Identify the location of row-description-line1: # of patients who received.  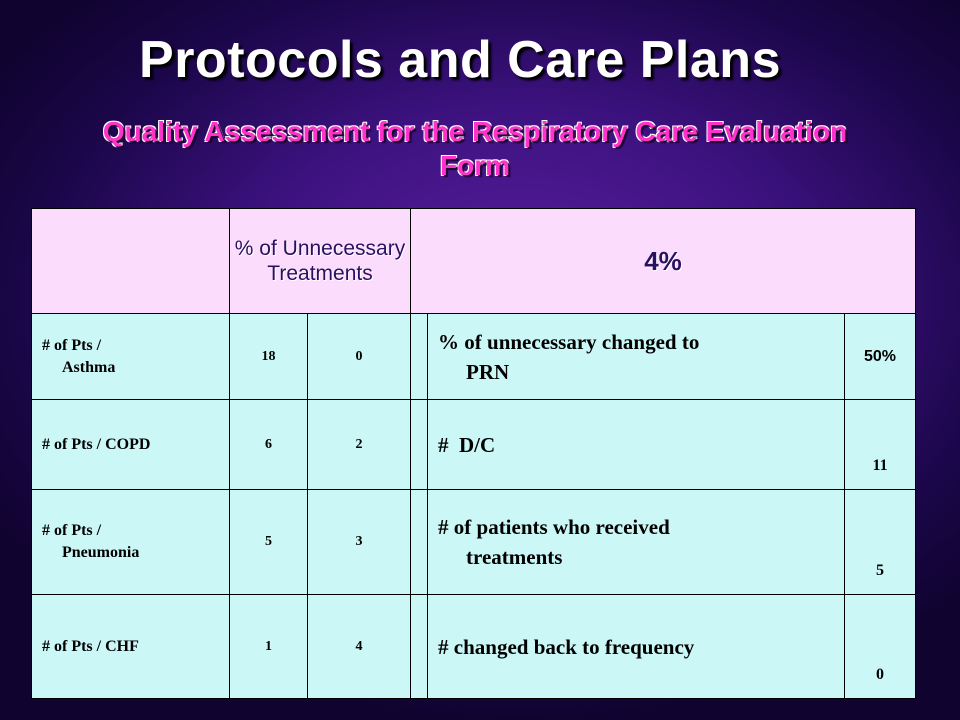
(554, 527).